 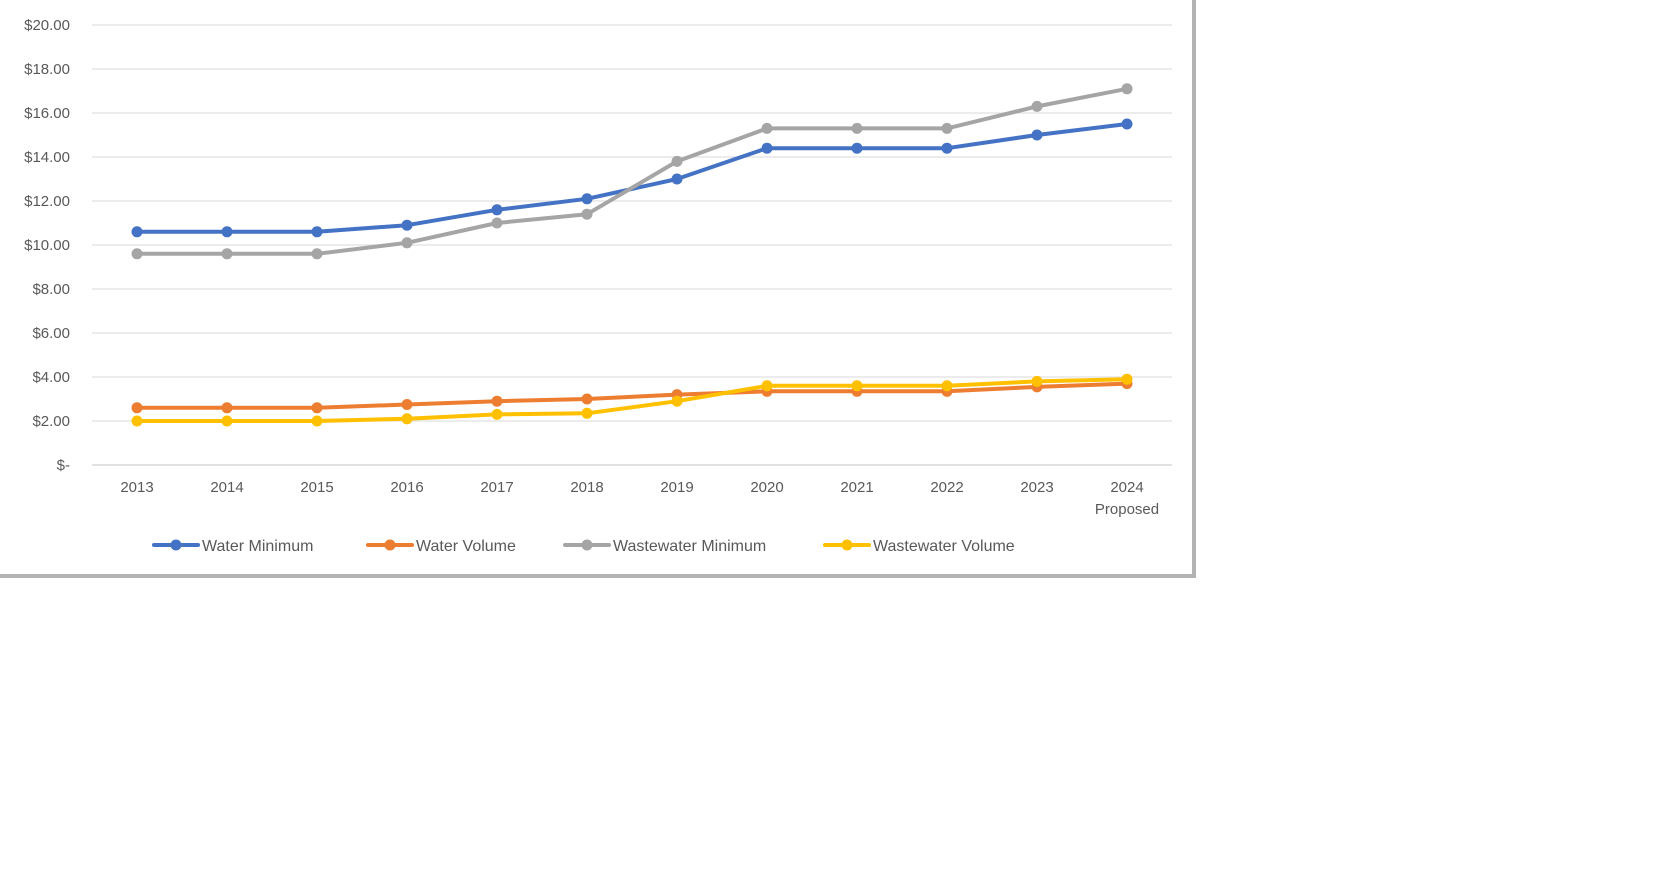 I want to click on y-tick-label: $14.00, so click(x=47, y=157).